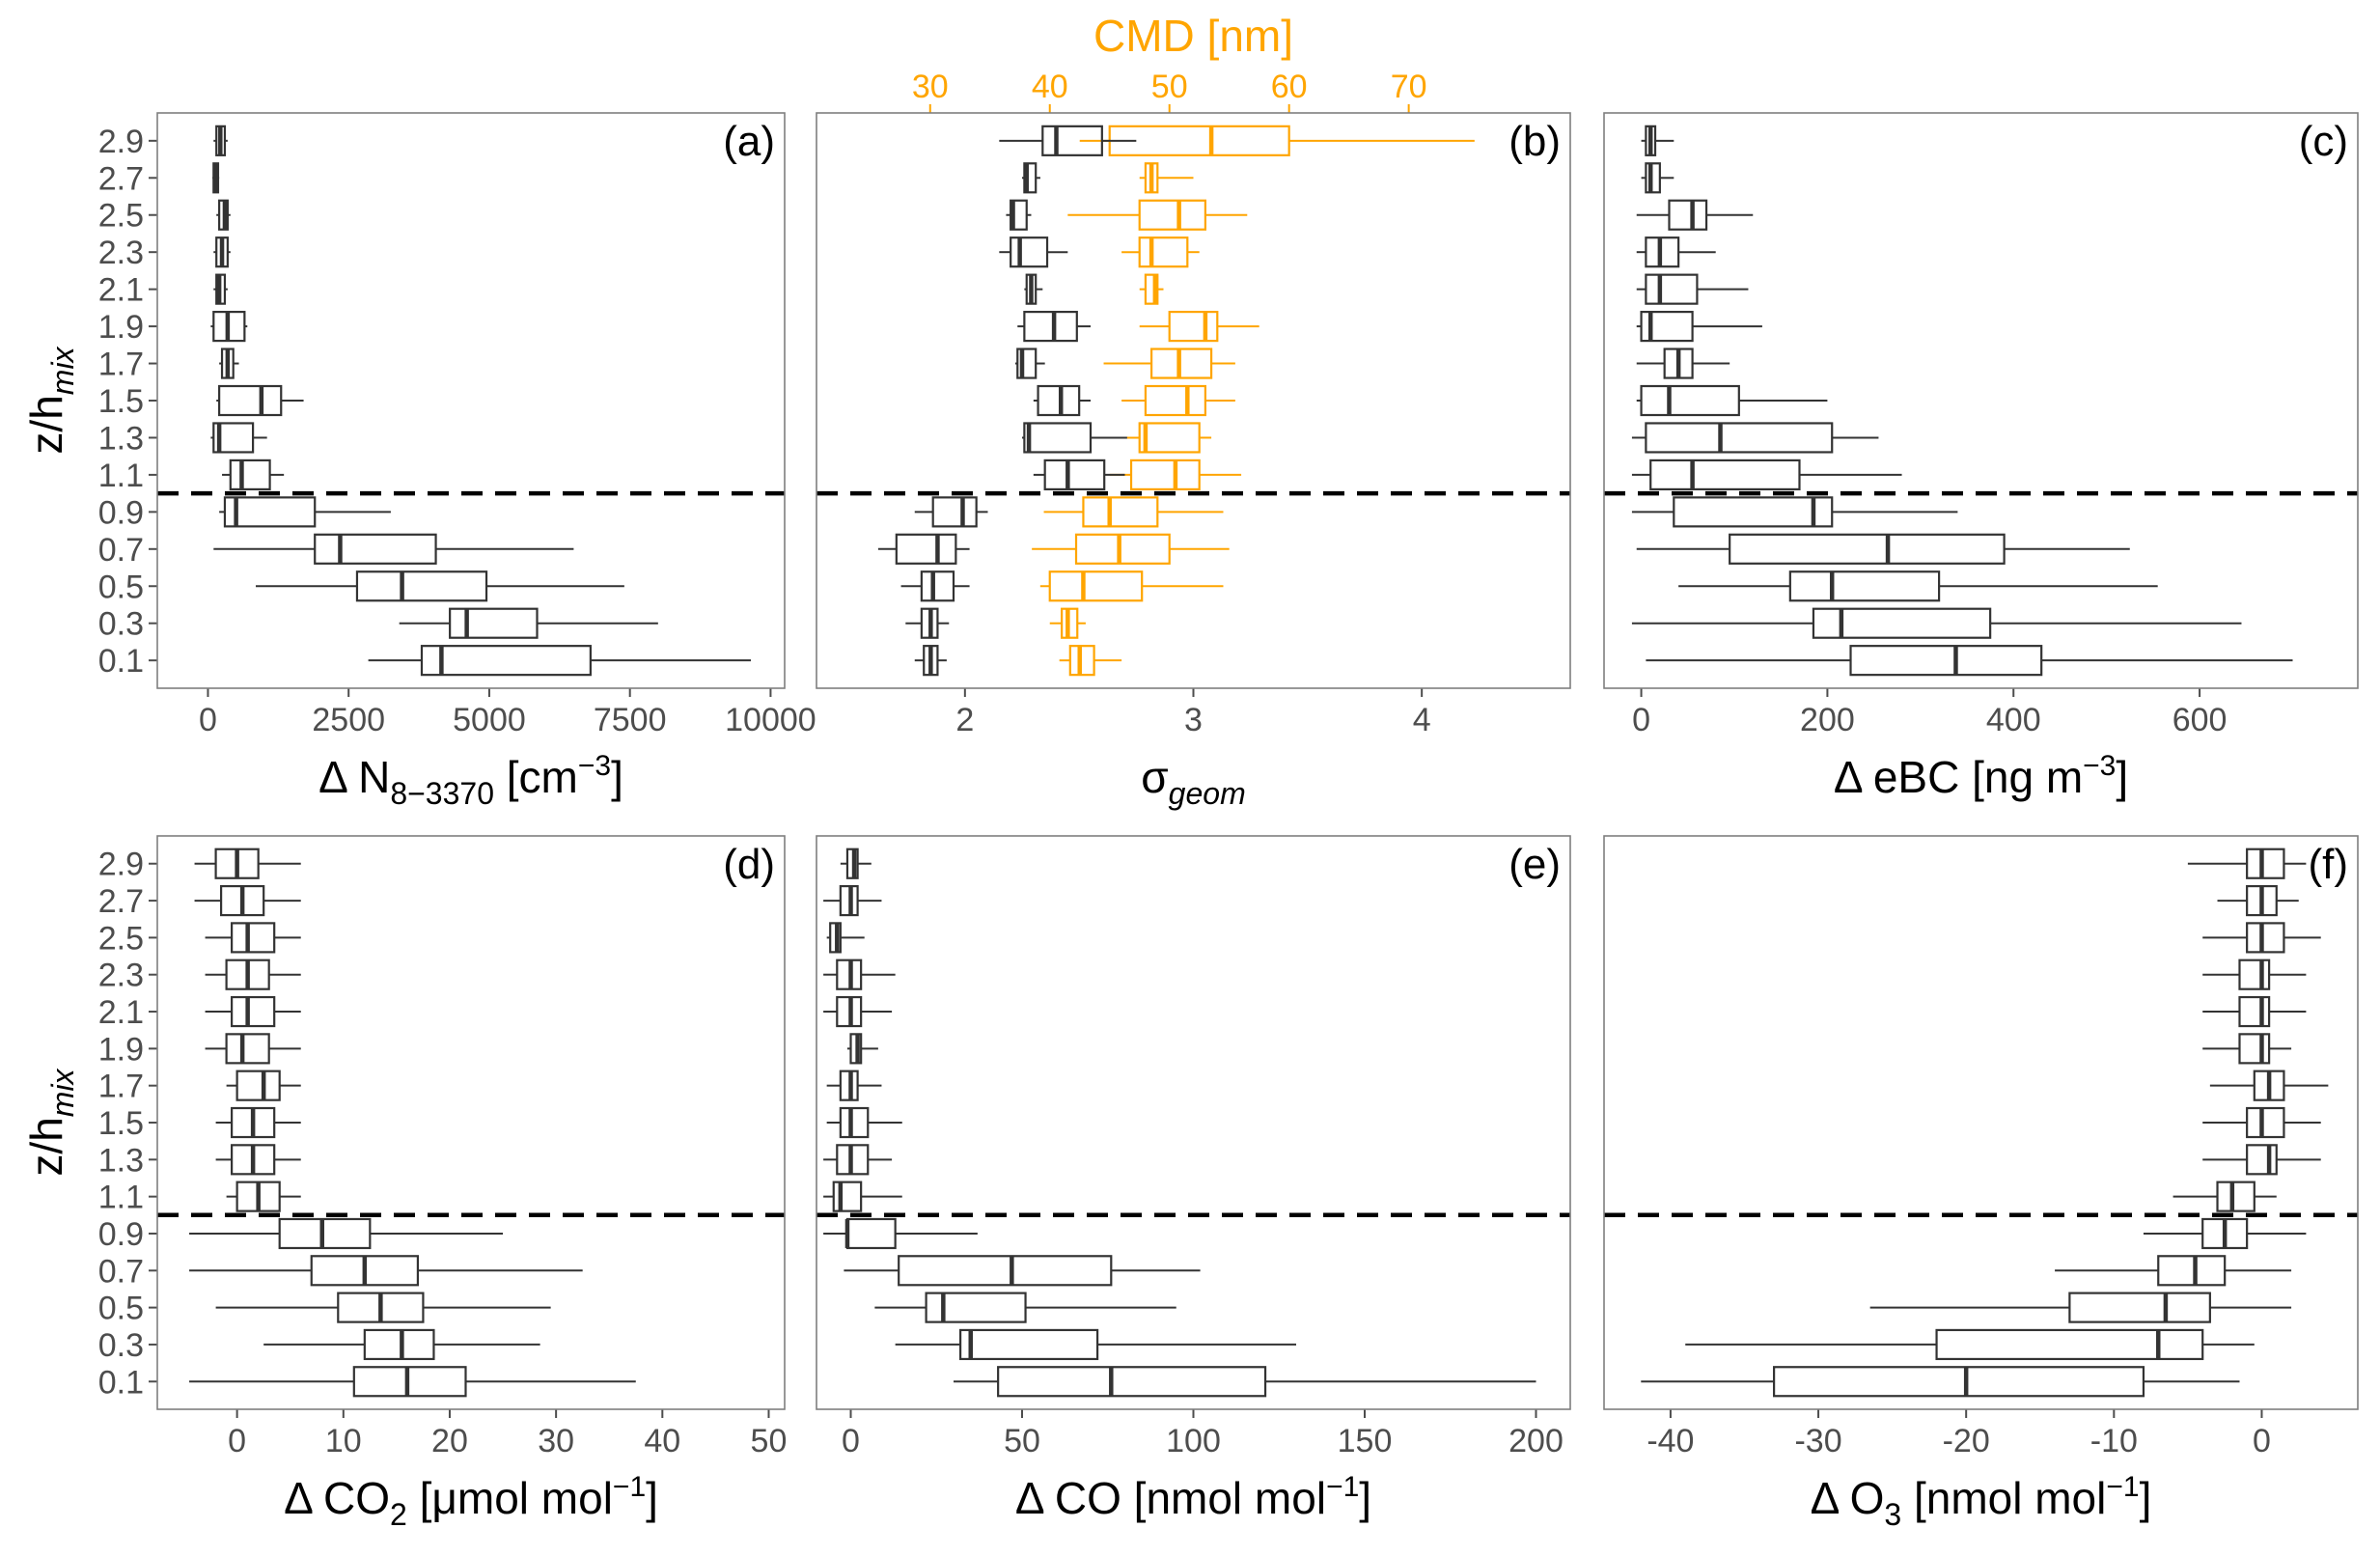  I want to click on x-tick-label: 50, so click(770, 1441).